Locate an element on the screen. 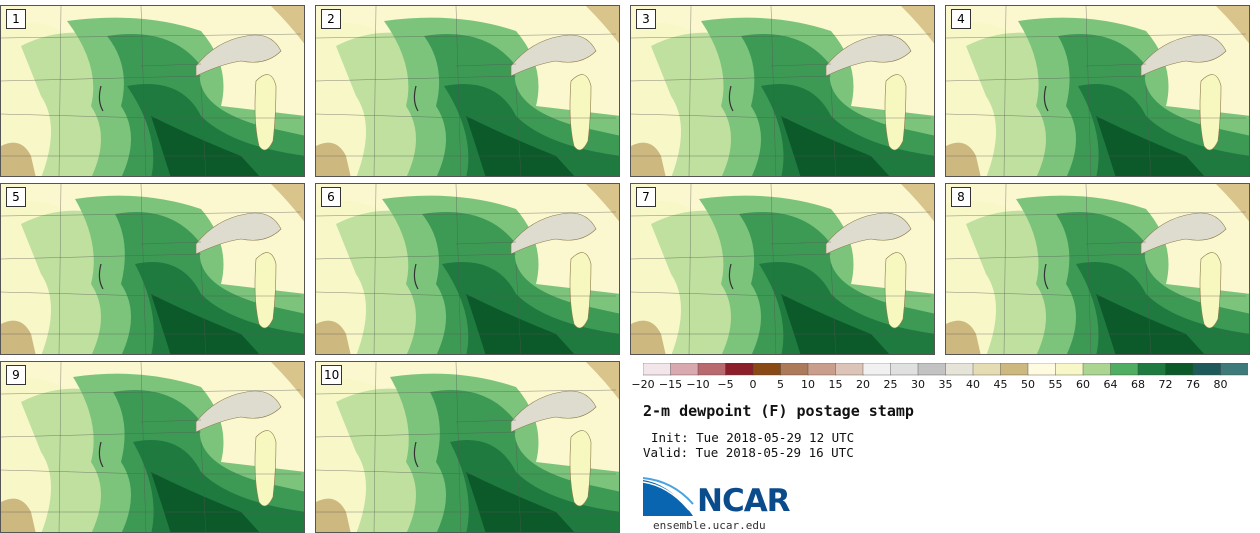 This screenshot has height=533, width=1260. member-label: 3 is located at coordinates (646, 19).